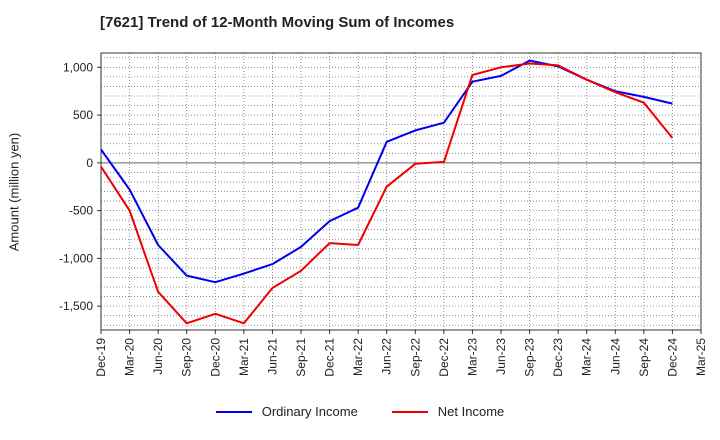 The image size is (720, 440). I want to click on legend-item-ordinary-income: Ordinary Income, so click(286, 411).